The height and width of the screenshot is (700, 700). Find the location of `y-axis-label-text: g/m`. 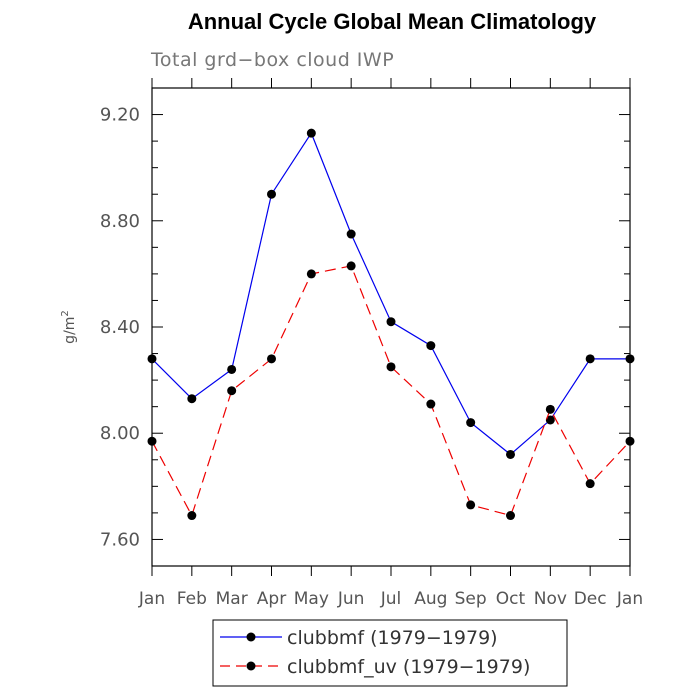

y-axis-label-text: g/m is located at coordinates (70, 330).